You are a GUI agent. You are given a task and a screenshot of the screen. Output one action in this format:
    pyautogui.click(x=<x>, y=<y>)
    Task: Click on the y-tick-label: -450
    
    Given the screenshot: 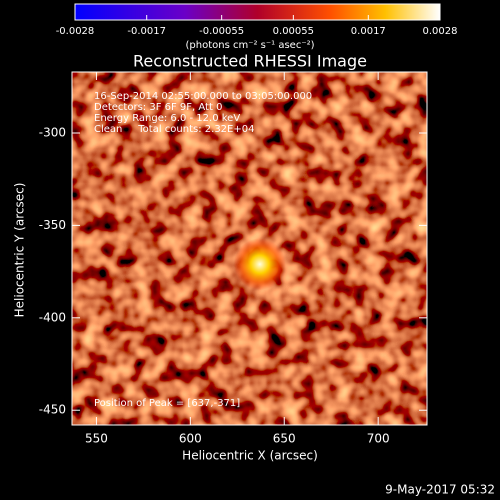 What is the action you would take?
    pyautogui.click(x=52, y=410)
    